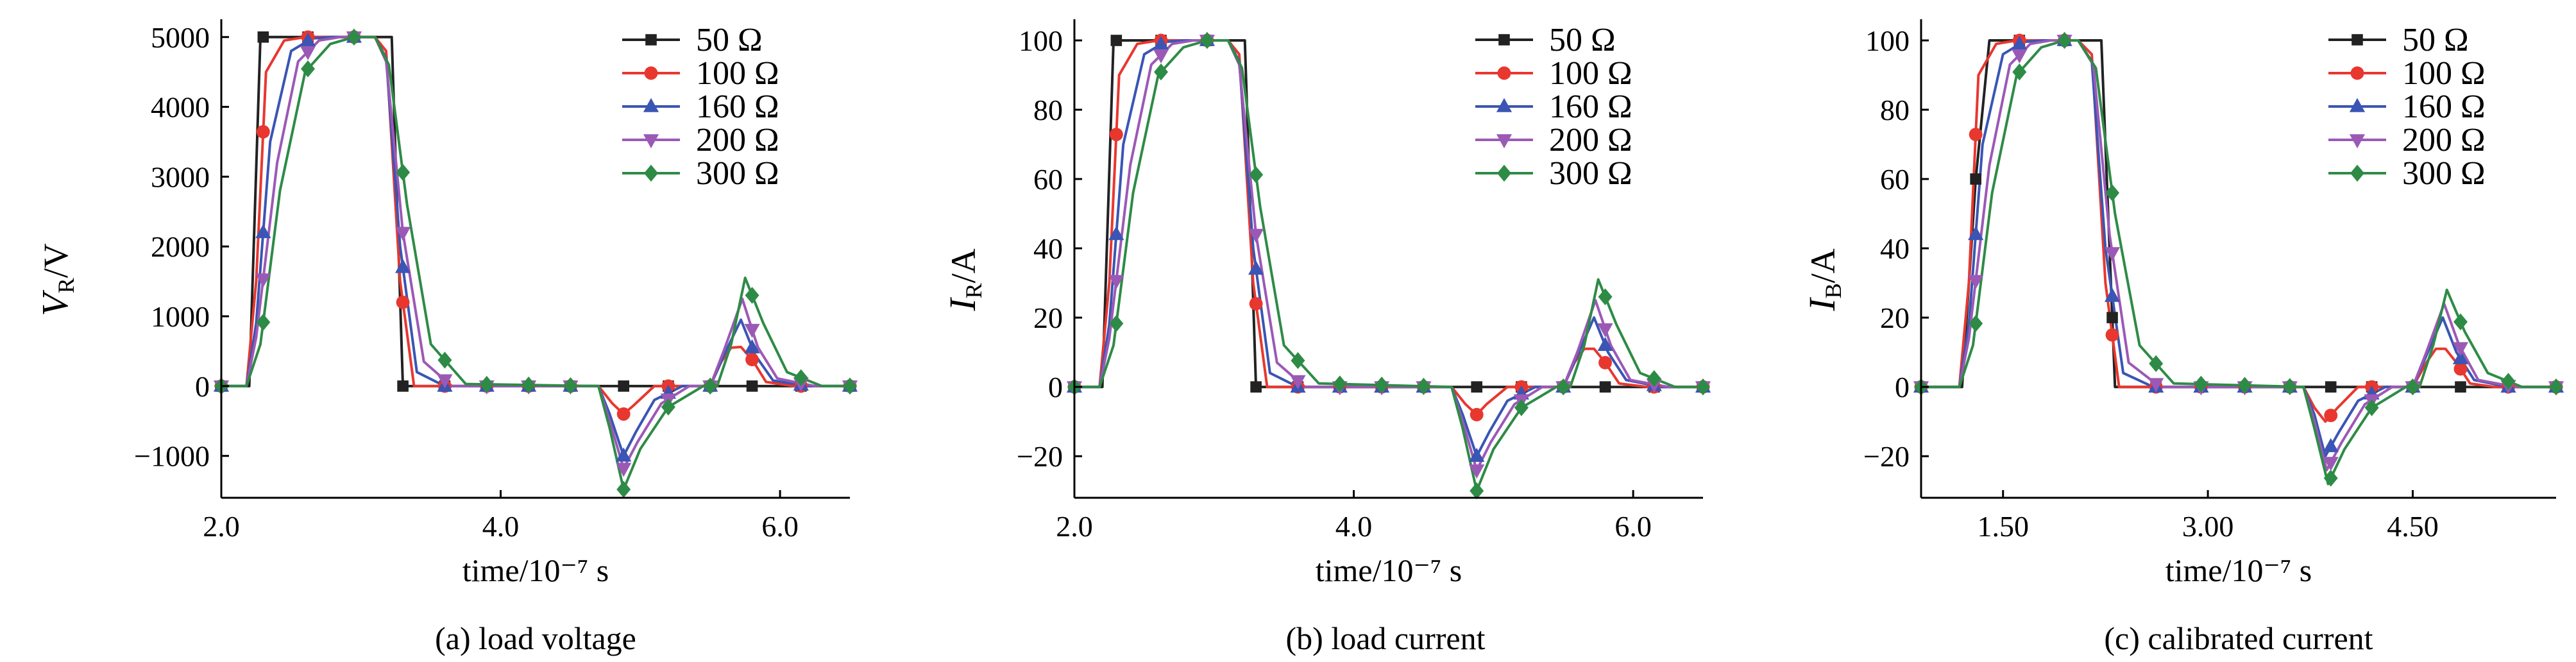 The width and height of the screenshot is (2576, 662). What do you see at coordinates (180, 176) in the screenshot?
I see `y-tick-label: 3000` at bounding box center [180, 176].